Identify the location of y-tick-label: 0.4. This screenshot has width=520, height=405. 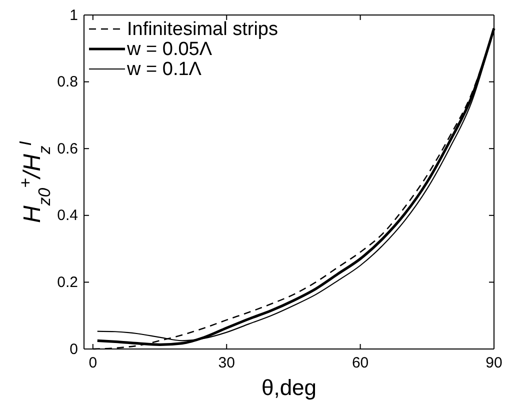
(67, 215).